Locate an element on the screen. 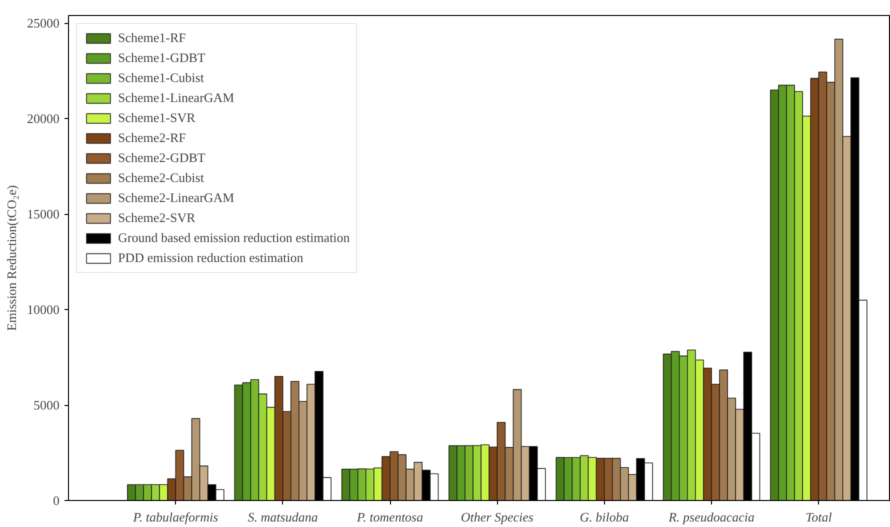 The image size is (890, 527). y-tick-label: 5000 is located at coordinates (47, 405).